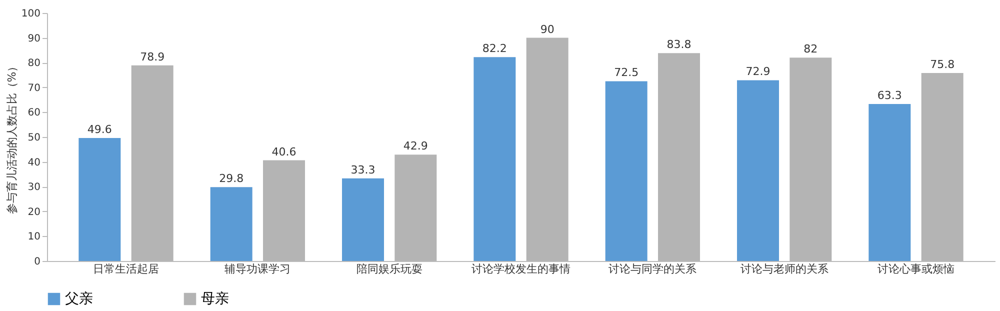  Describe the element at coordinates (34, 113) in the screenshot. I see `y-tick-label: 60` at that location.